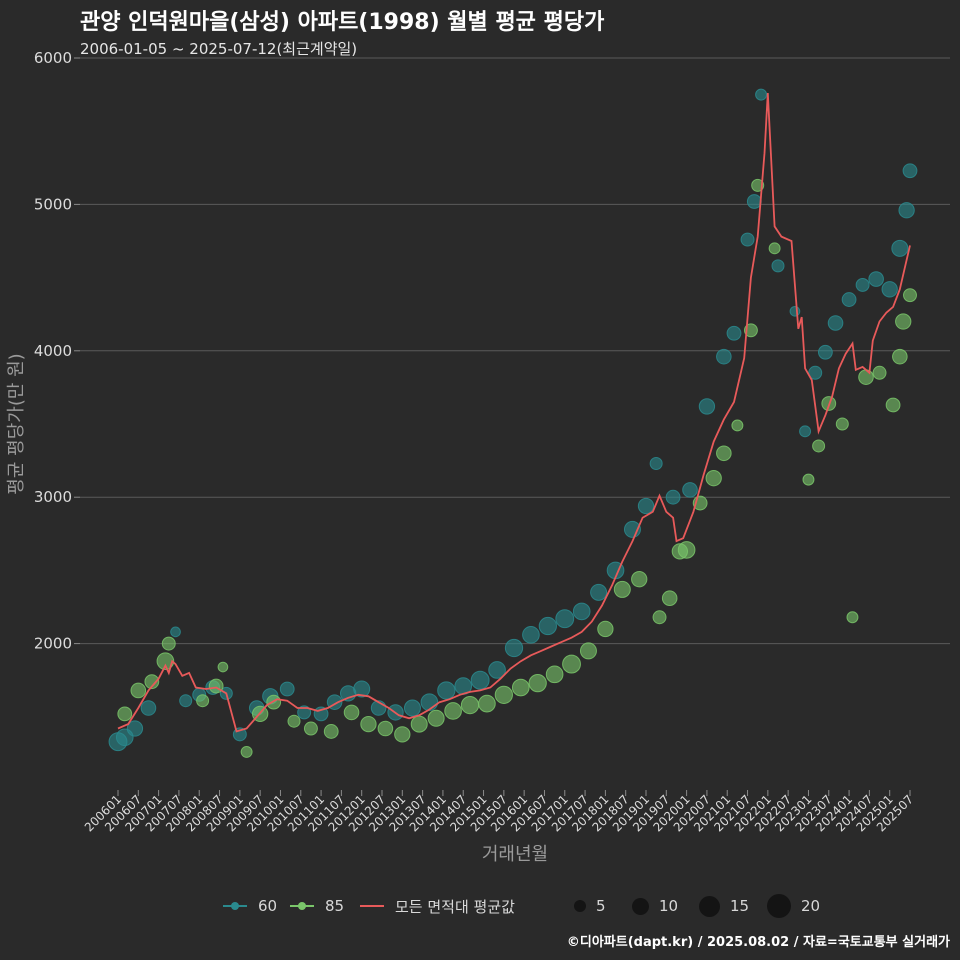 The image size is (960, 960). I want to click on legend-item-85: 85, so click(315, 906).